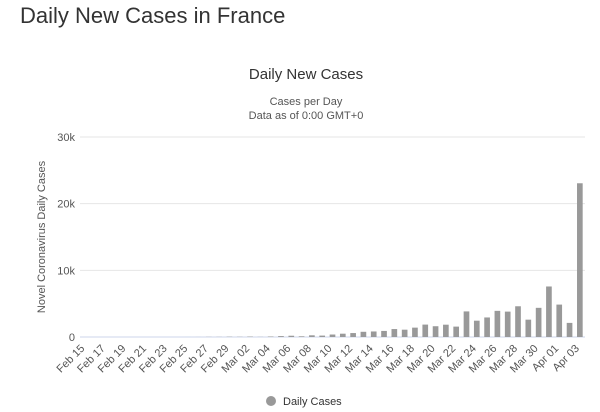  I want to click on bar: Mar 28: 4611, so click(518, 321).